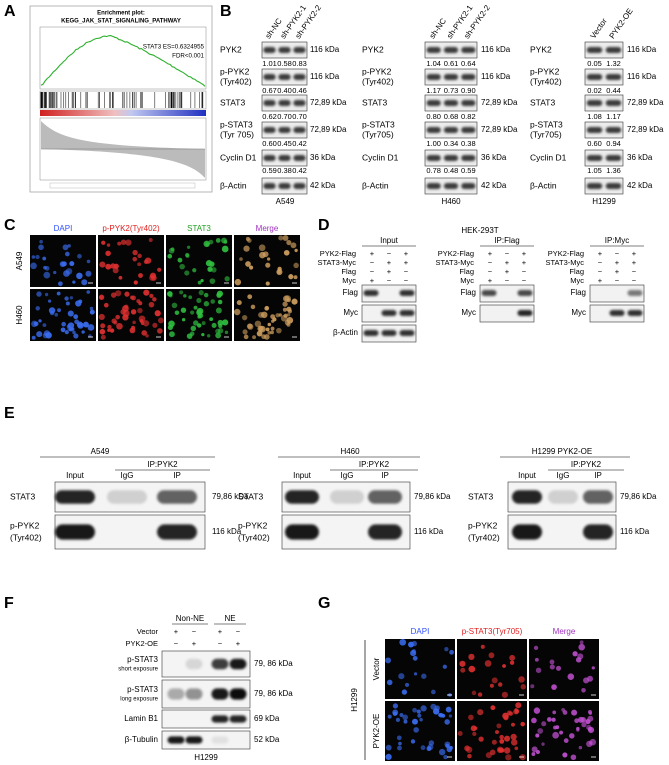  What do you see at coordinates (564, 631) in the screenshot?
I see `channel-label: Merge` at bounding box center [564, 631].